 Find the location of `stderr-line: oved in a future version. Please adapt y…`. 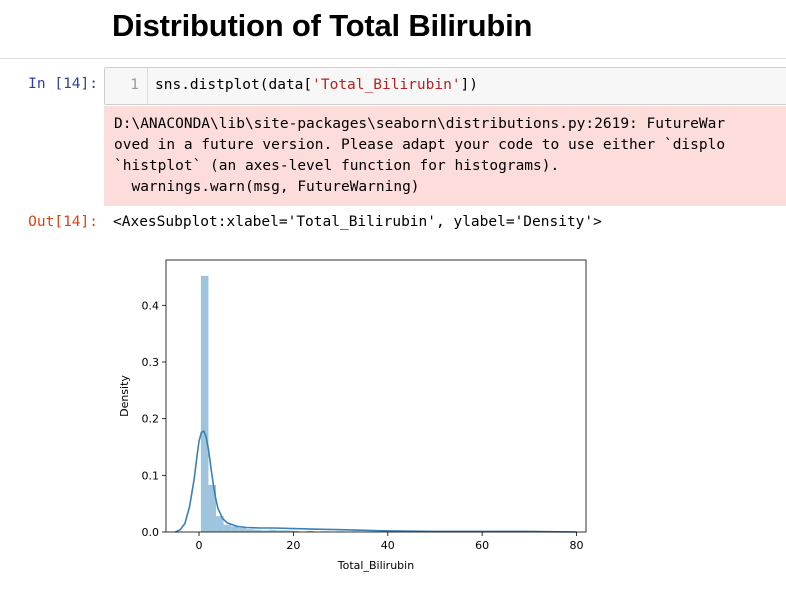

stderr-line: oved in a future version. Please adapt y… is located at coordinates (420, 145).